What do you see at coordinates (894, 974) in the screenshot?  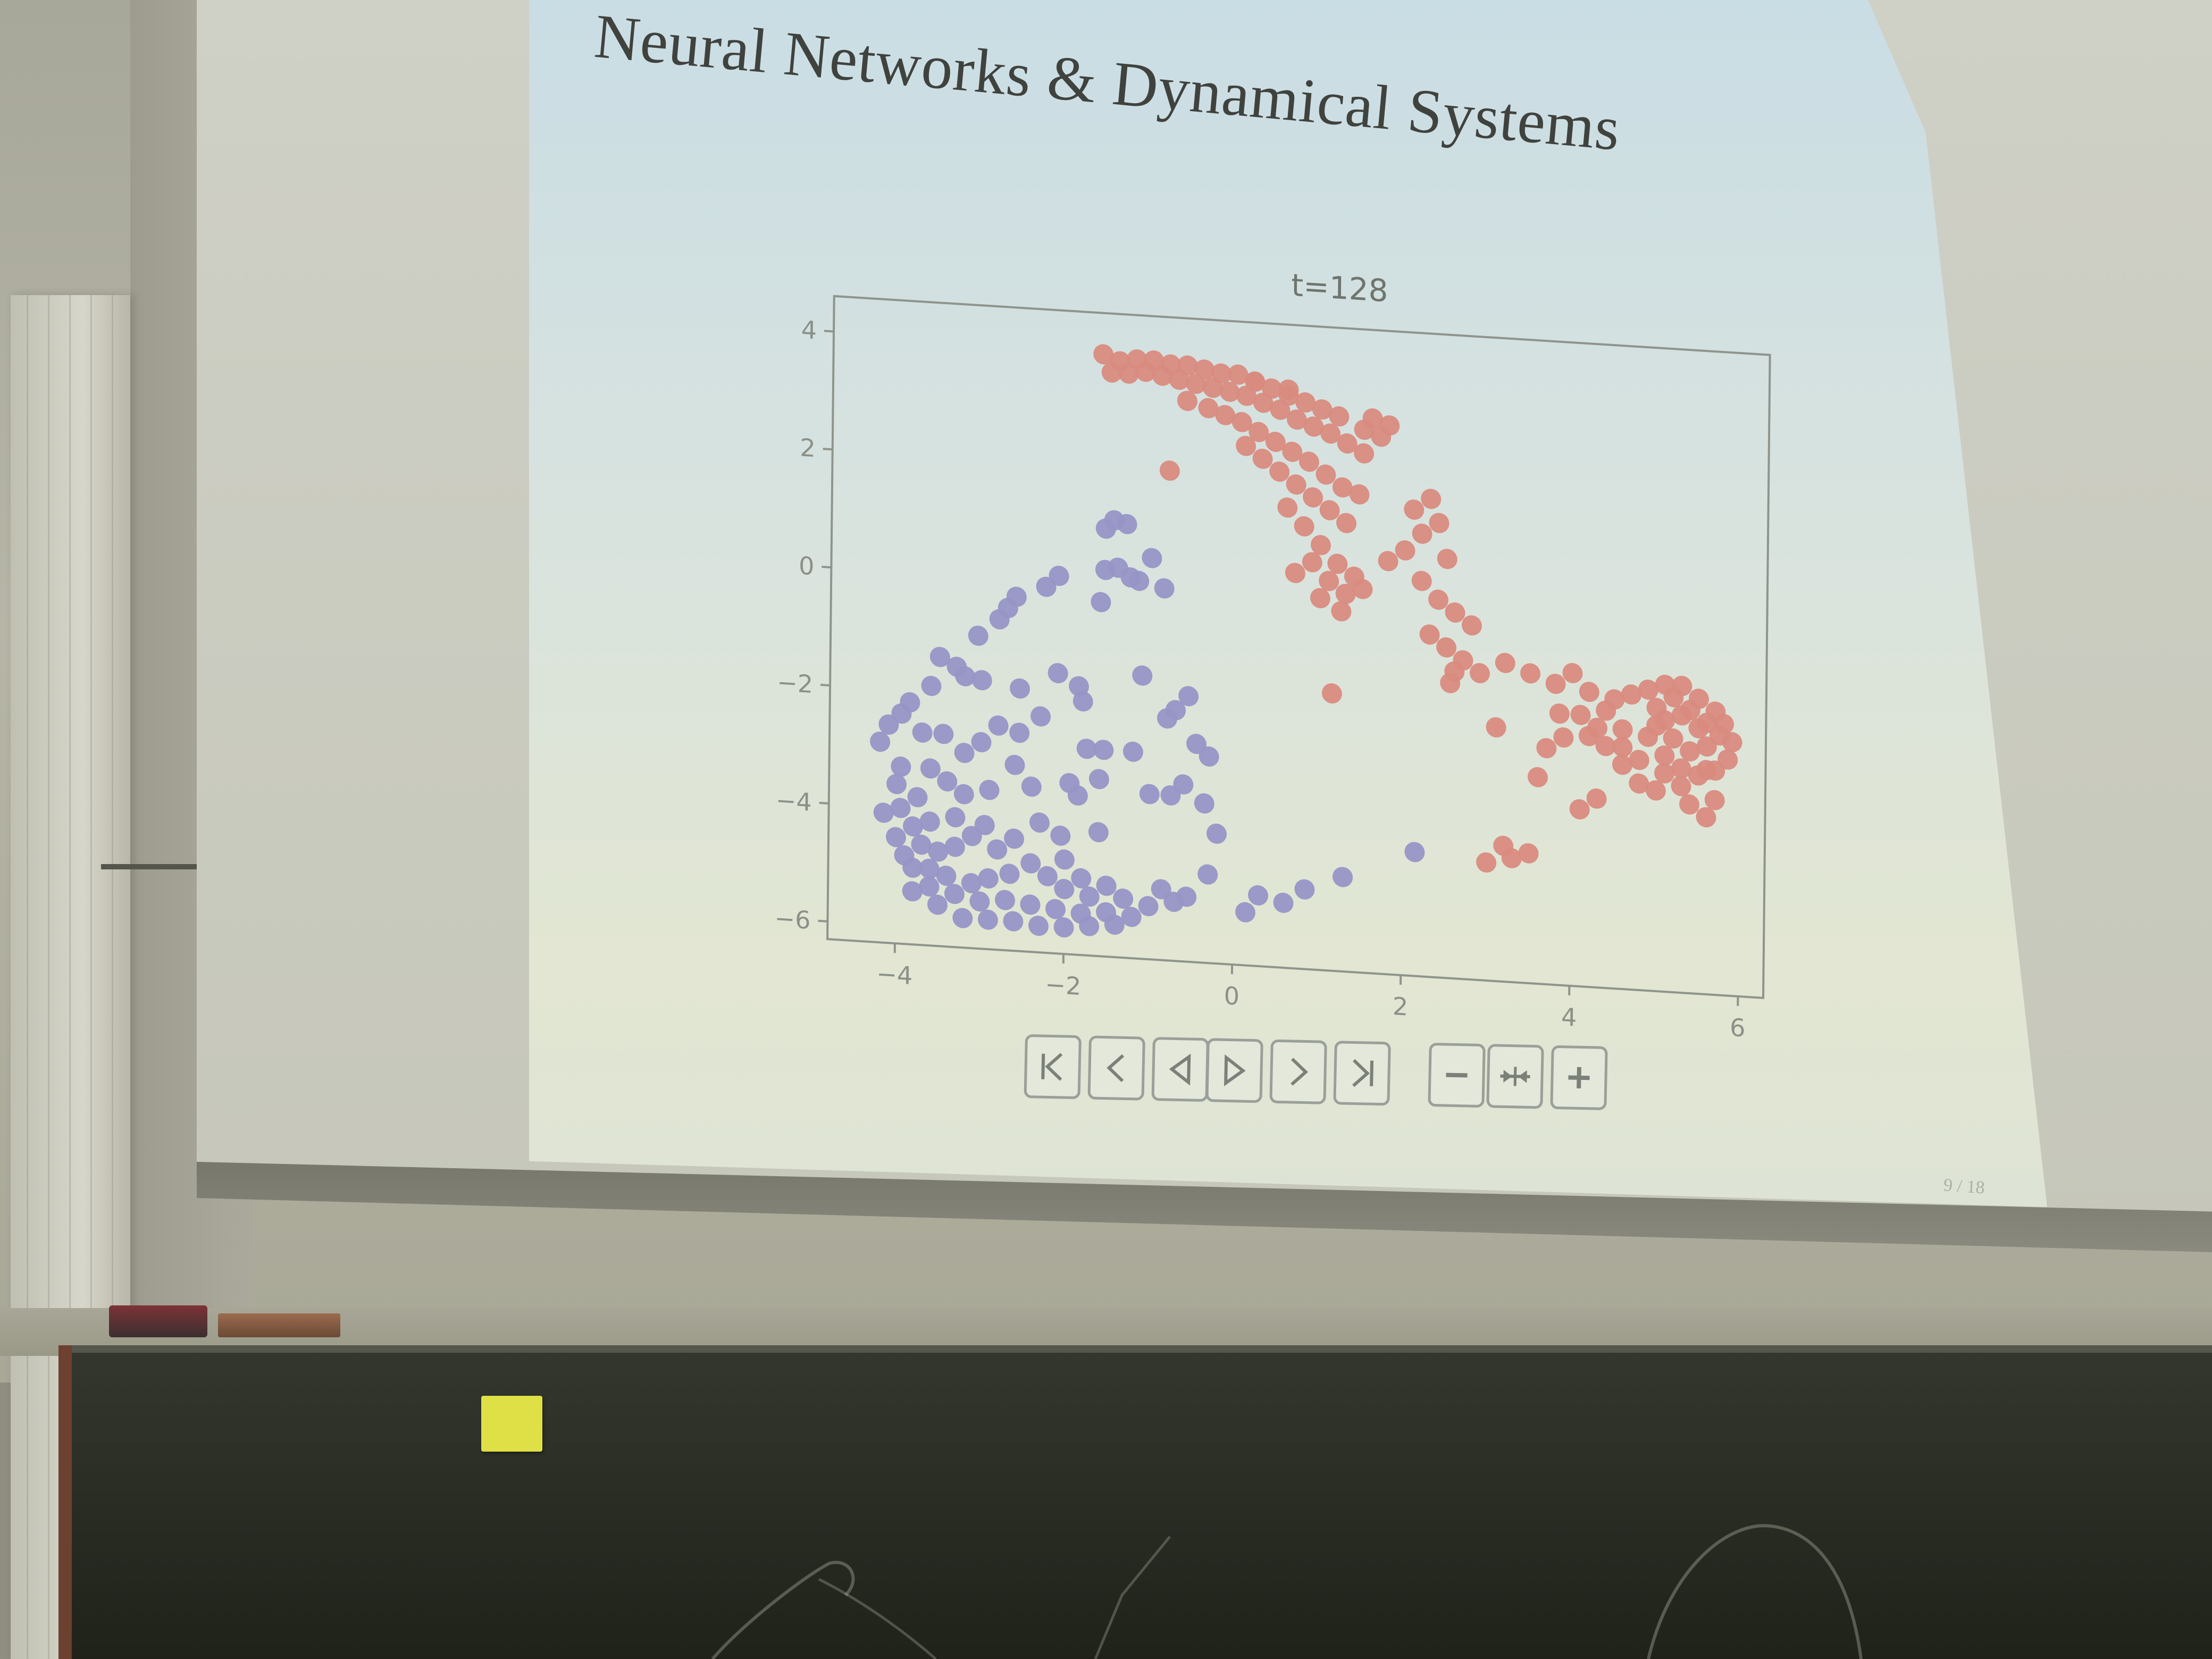 I see `x-tick-label: −4` at bounding box center [894, 974].